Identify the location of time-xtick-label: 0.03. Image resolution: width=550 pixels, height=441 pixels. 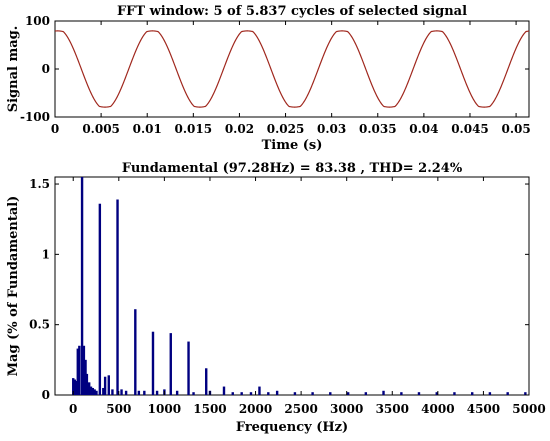
(331, 129).